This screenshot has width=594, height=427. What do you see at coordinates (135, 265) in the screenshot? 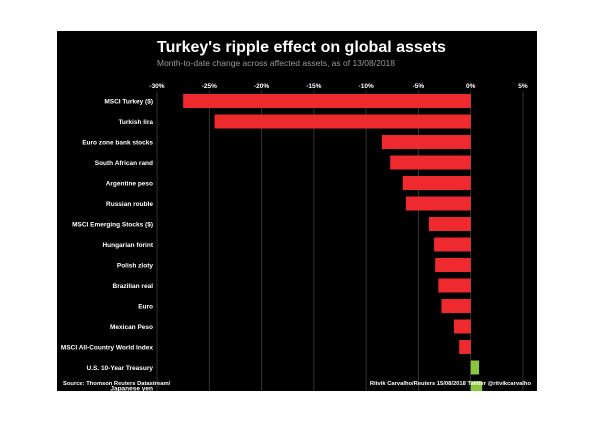
I see `category-label: Polish zloty` at bounding box center [135, 265].